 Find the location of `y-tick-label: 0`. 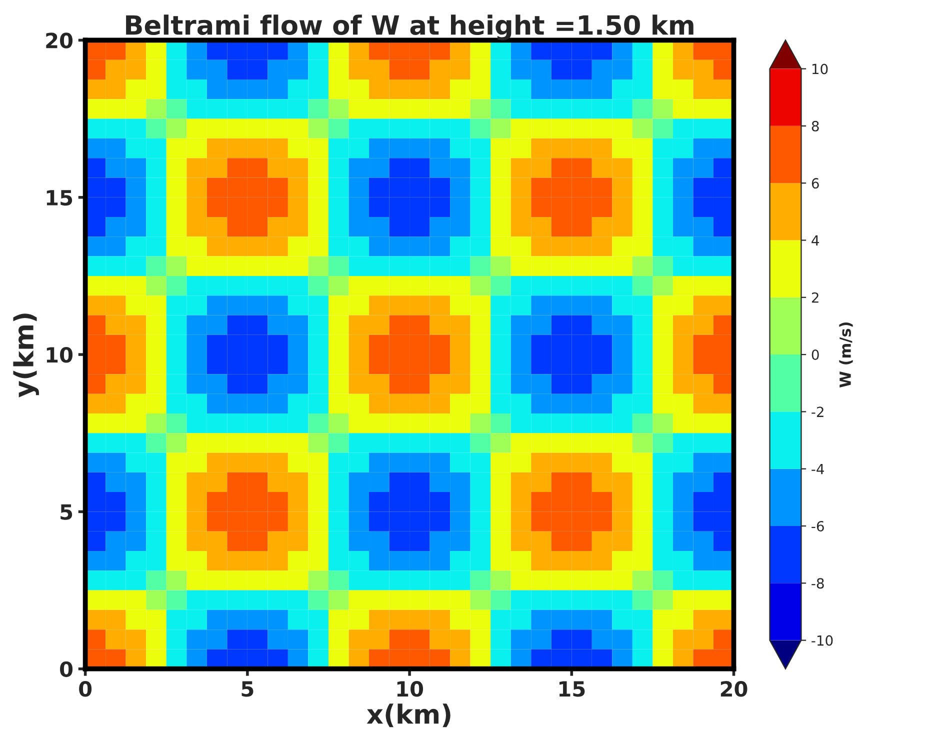

y-tick-label: 0 is located at coordinates (66, 669).